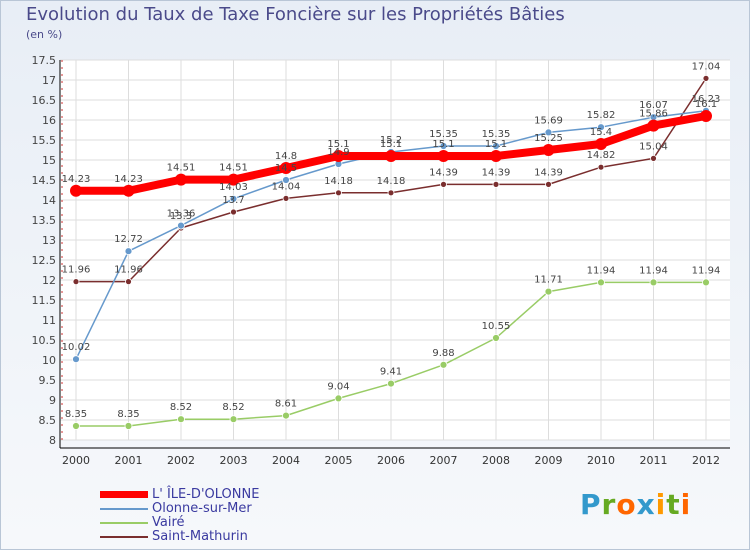 This screenshot has width=750, height=550. Describe the element at coordinates (181, 214) in the screenshot. I see `data-label: 13.36` at that location.